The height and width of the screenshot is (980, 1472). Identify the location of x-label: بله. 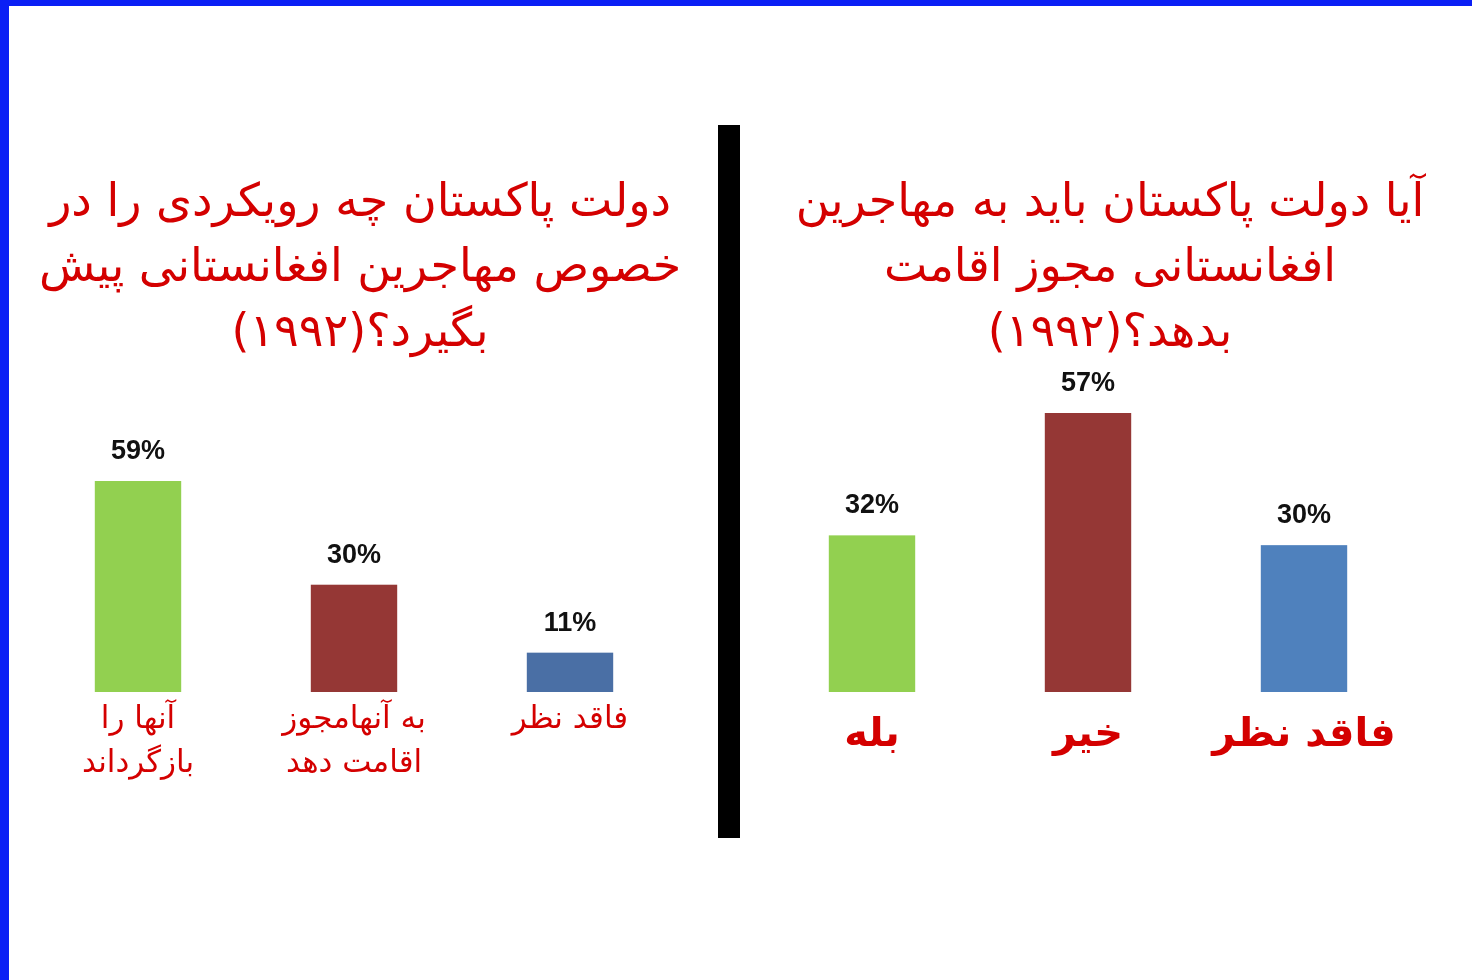
(872, 732).